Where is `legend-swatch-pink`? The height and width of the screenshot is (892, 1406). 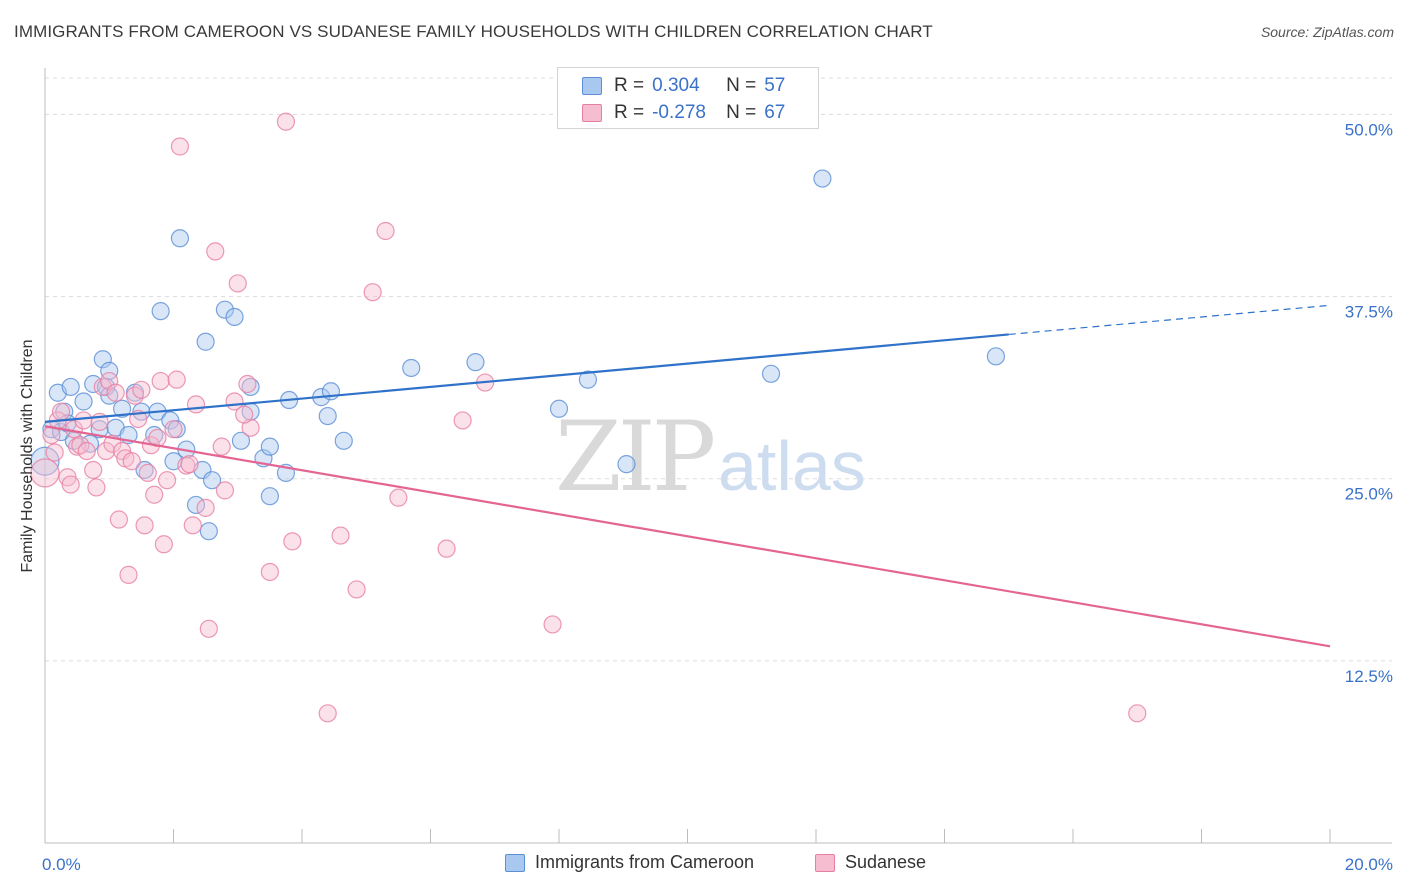 legend-swatch-pink is located at coordinates (592, 113).